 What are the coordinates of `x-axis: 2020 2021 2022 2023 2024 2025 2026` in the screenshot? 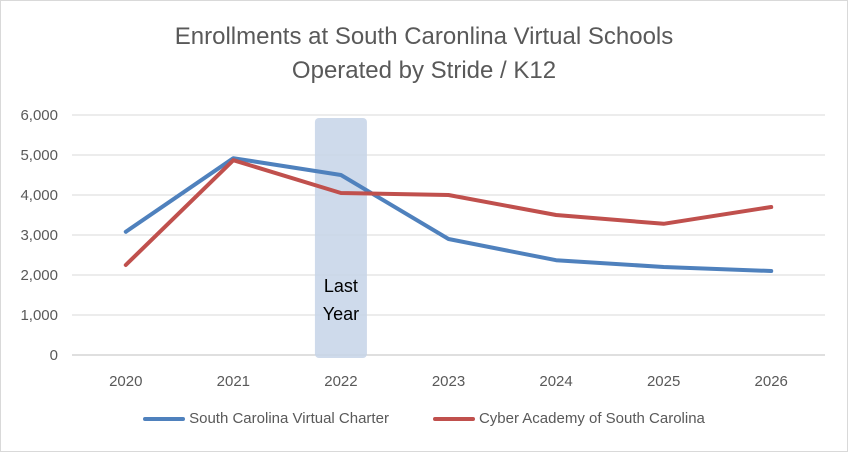 It's located at (448, 381).